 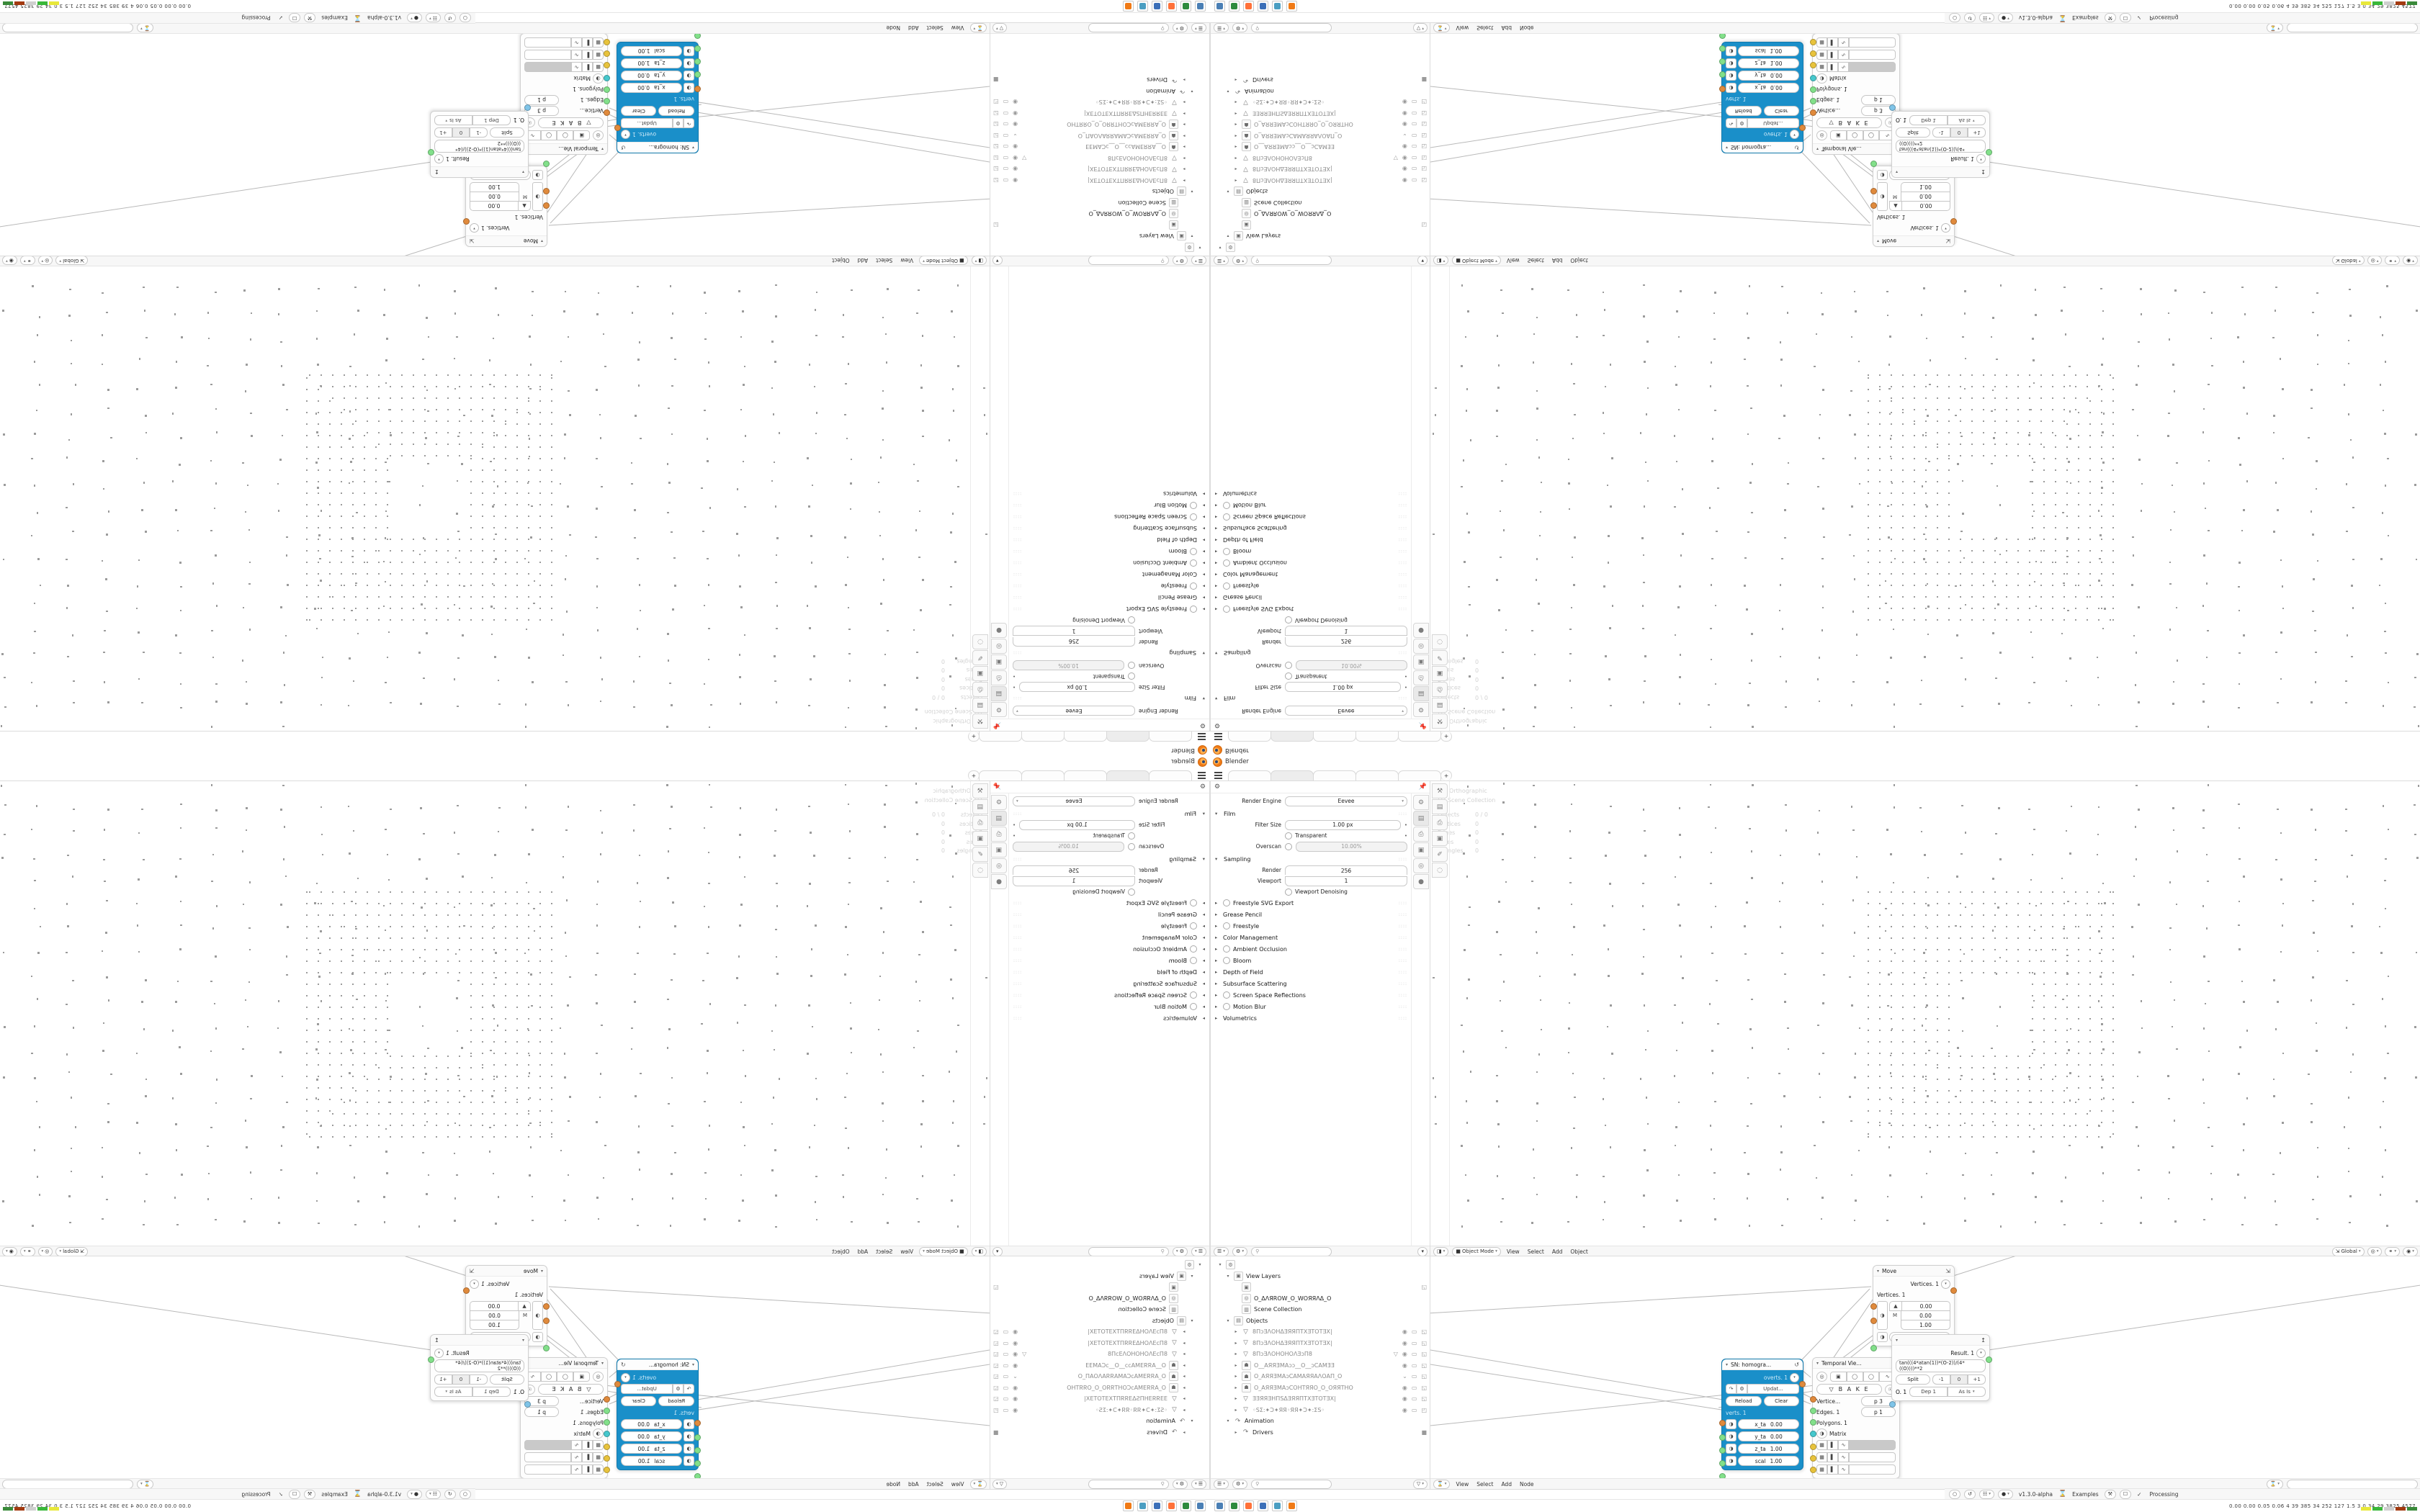 I want to click on matrix-icon: ◑, so click(x=1821, y=78).